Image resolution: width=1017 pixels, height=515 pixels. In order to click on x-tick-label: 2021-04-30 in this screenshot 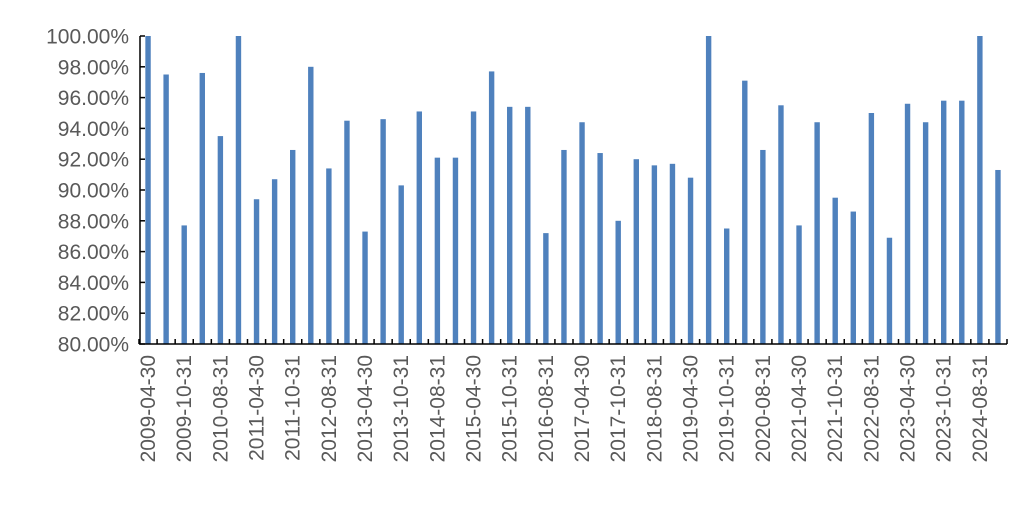, I will do `click(799, 408)`.